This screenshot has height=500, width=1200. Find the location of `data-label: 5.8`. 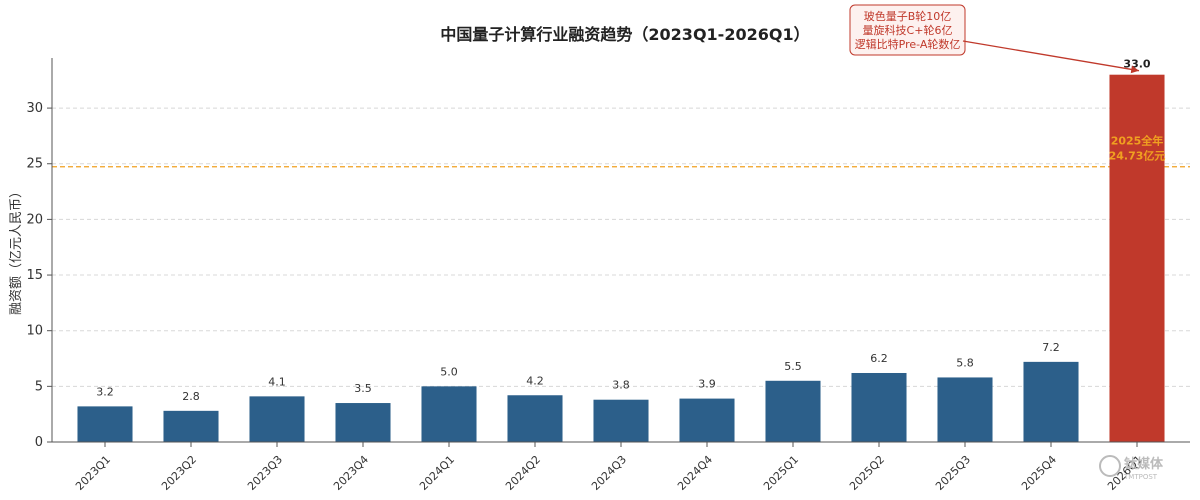

data-label: 5.8 is located at coordinates (965, 362).